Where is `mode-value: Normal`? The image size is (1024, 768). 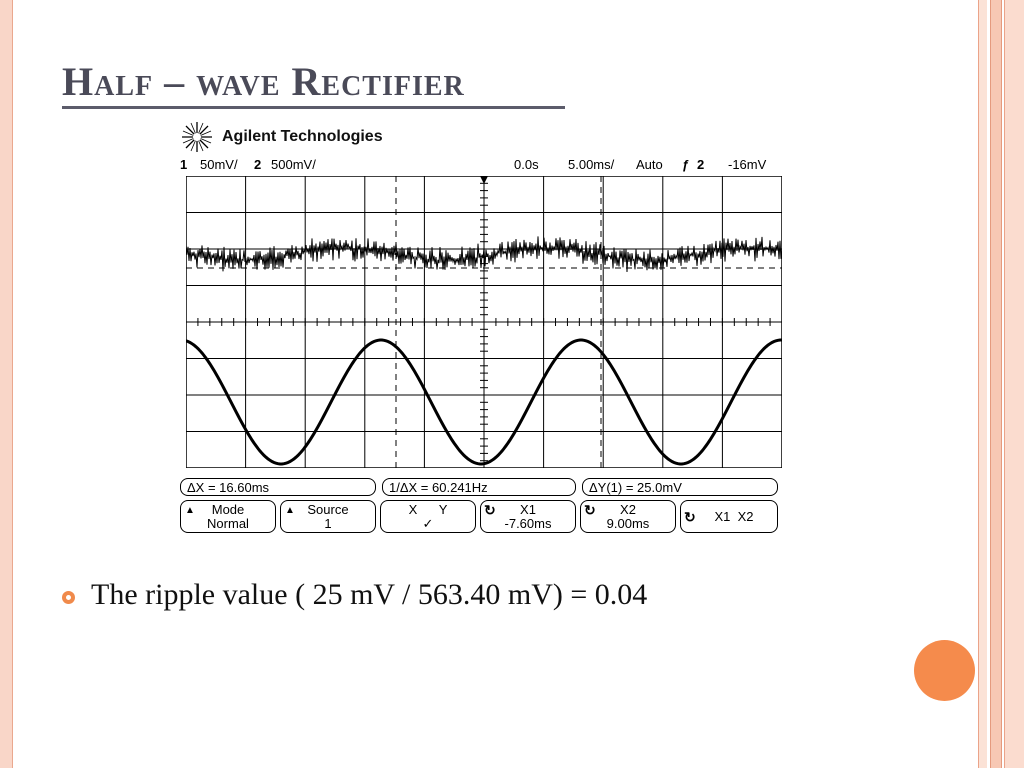
mode-value: Normal is located at coordinates (228, 523).